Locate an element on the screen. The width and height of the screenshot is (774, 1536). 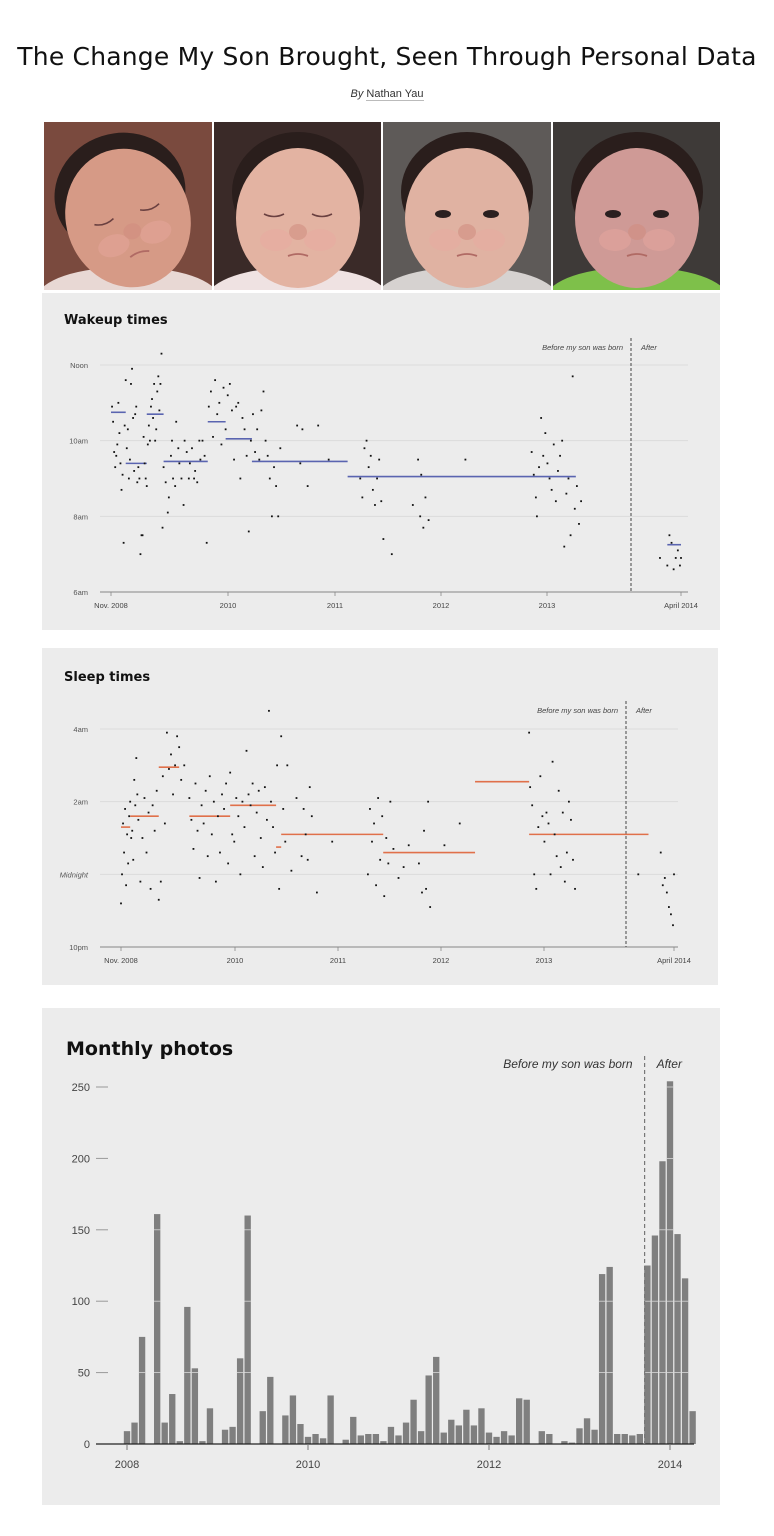
svg-text: 0 is located at coordinates (87, 1445).